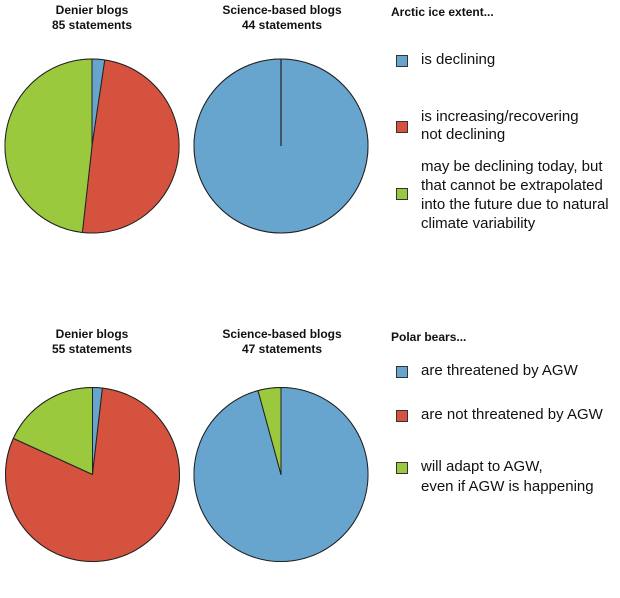 The image size is (620, 598). I want to click on pie-header-denier-arctic: Denier blogs 85 statements, so click(93, 18).